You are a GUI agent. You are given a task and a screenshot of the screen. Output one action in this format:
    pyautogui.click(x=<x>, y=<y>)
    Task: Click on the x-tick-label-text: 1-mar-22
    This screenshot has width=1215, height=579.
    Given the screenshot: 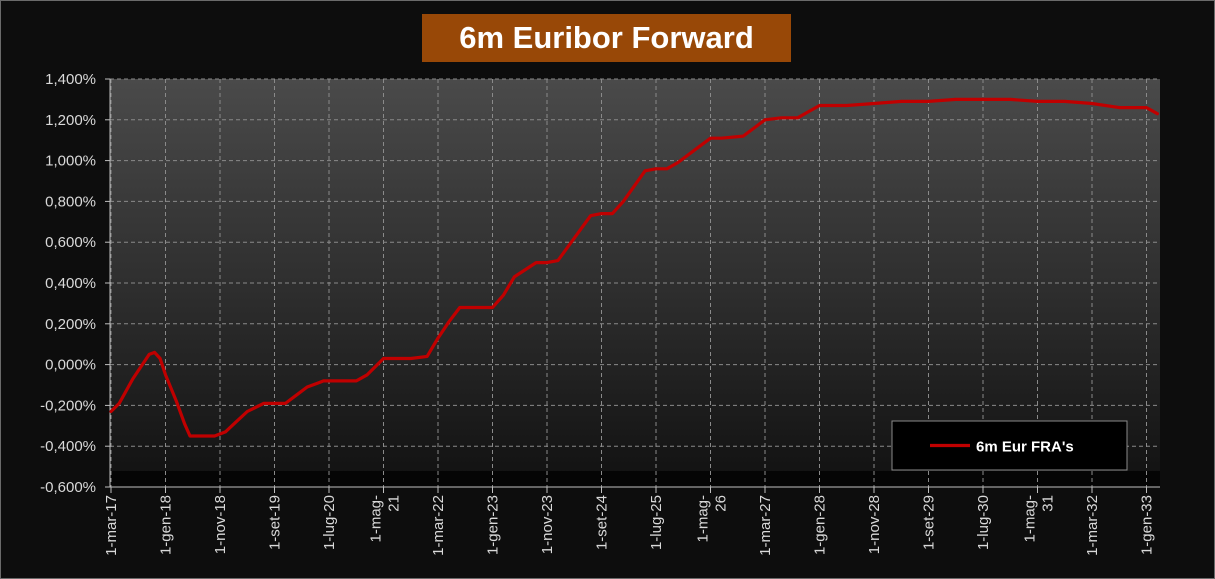 What is the action you would take?
    pyautogui.click(x=438, y=525)
    